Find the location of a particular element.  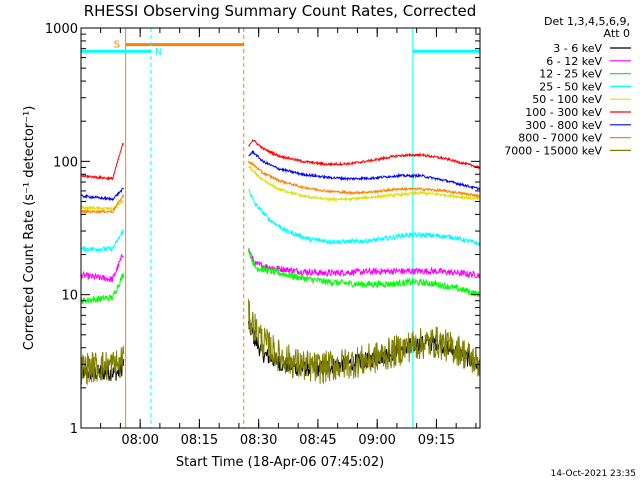

series-line-6-12-kev-seg2 is located at coordinates (364, 263).